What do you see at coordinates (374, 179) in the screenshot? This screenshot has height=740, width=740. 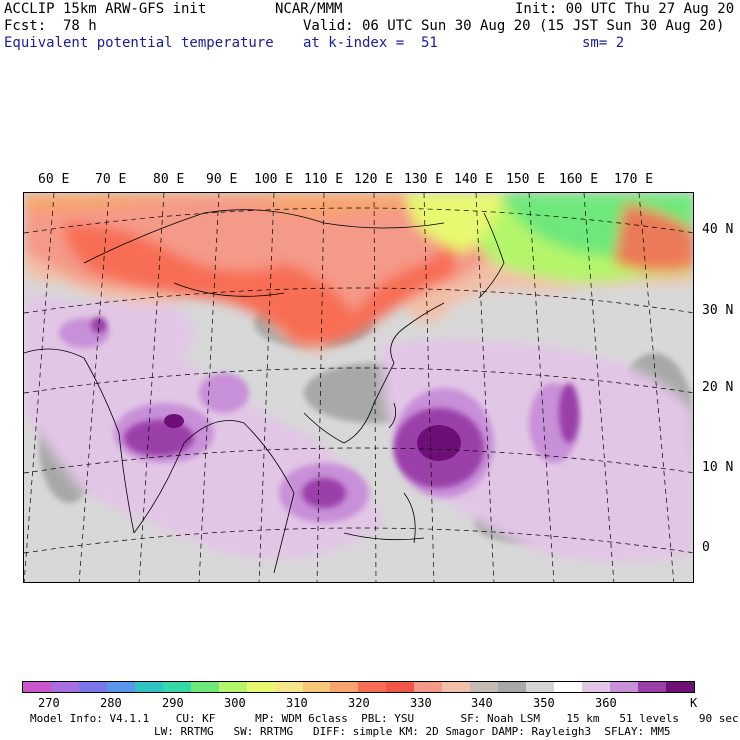 I see `lon-label: 120 E` at bounding box center [374, 179].